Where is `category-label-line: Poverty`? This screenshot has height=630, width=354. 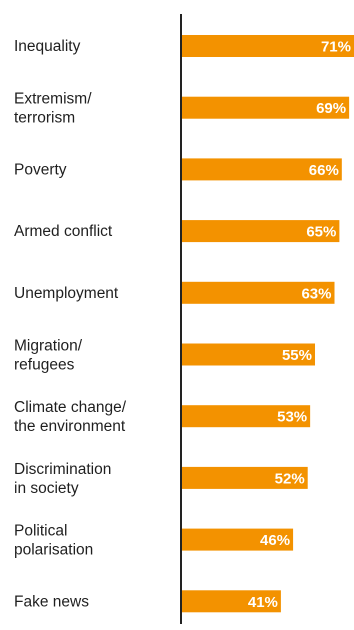 category-label-line: Poverty is located at coordinates (40, 169).